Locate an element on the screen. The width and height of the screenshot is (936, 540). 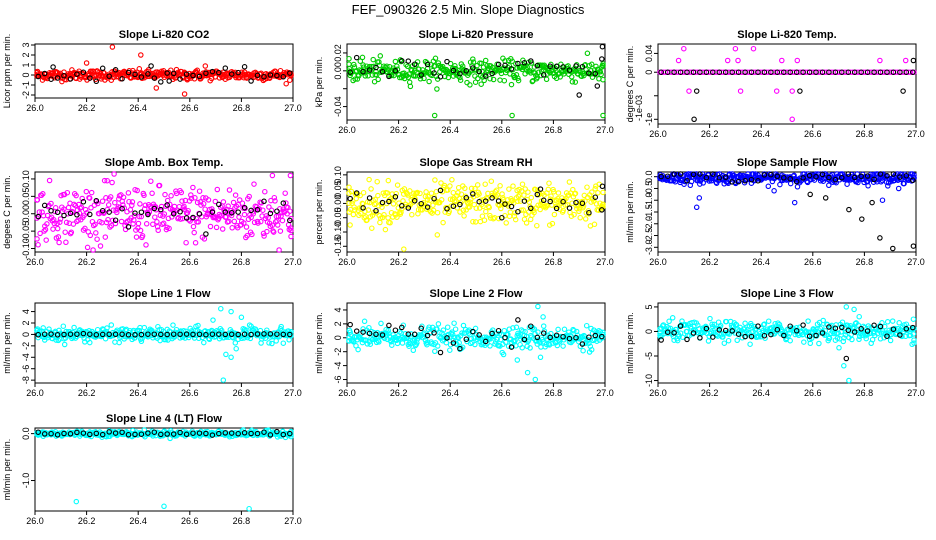
y-tick-label: -0.05 is located at coordinates (338, 217).